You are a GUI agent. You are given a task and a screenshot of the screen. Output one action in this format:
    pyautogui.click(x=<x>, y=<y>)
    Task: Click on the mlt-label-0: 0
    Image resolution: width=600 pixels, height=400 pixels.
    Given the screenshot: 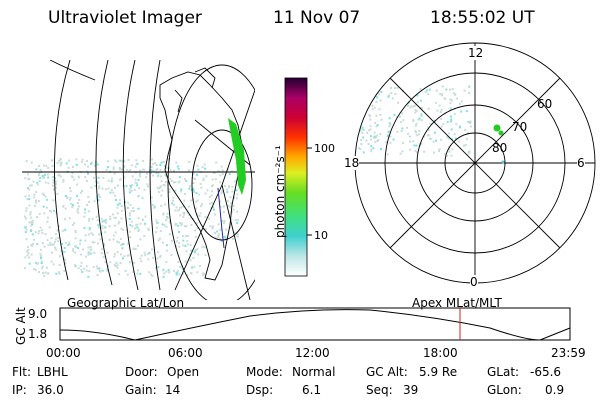 What is the action you would take?
    pyautogui.click(x=474, y=282)
    